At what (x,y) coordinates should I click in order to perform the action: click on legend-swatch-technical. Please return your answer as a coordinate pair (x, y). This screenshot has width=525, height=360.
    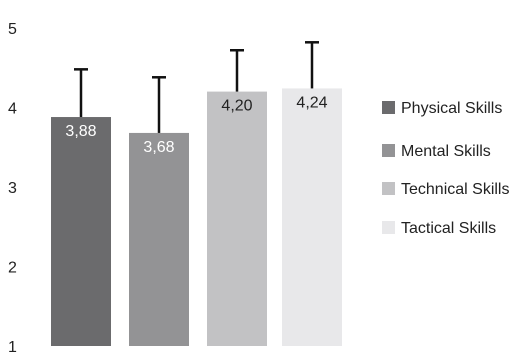
    Looking at the image, I should click on (388, 188).